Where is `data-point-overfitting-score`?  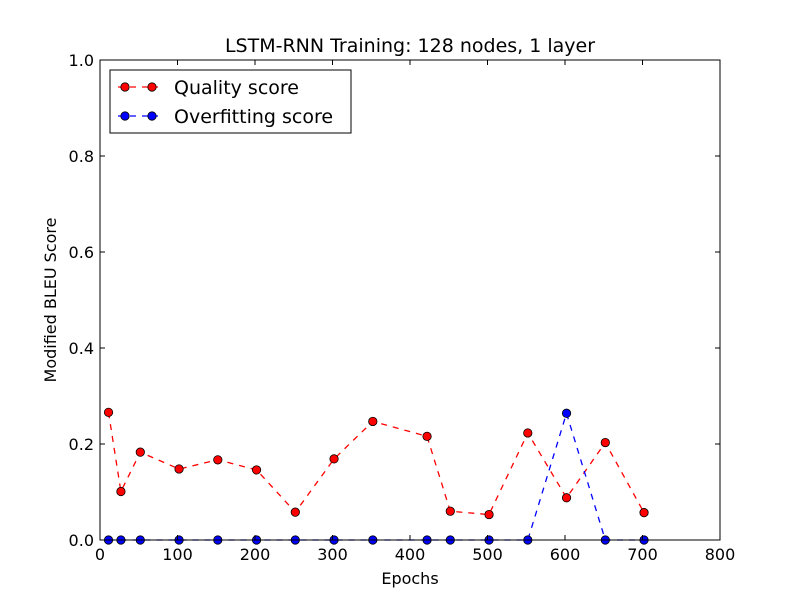 data-point-overfitting-score is located at coordinates (566, 413).